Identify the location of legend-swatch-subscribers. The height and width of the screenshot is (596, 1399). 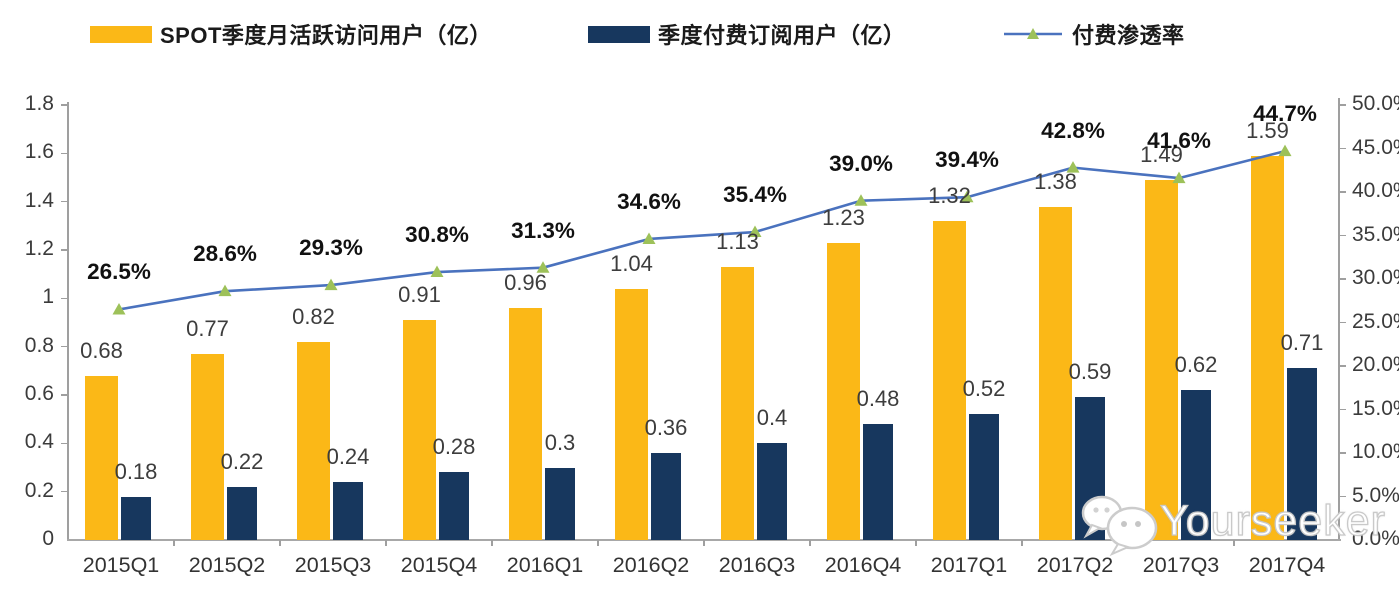
(619, 34).